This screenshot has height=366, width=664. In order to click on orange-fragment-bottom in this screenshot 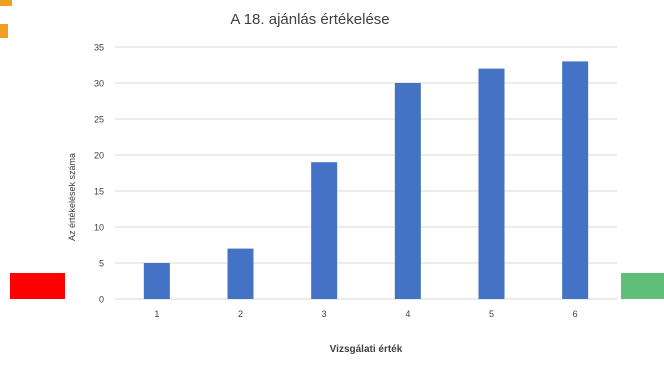, I will do `click(4, 31)`.